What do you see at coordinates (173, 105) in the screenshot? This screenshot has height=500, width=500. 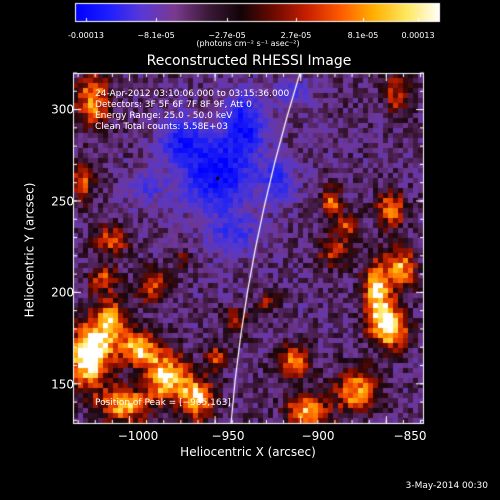 I see `annotation-detectors: Detectors: 3F 5F 6F 7F 8F 9F, Att 0` at bounding box center [173, 105].